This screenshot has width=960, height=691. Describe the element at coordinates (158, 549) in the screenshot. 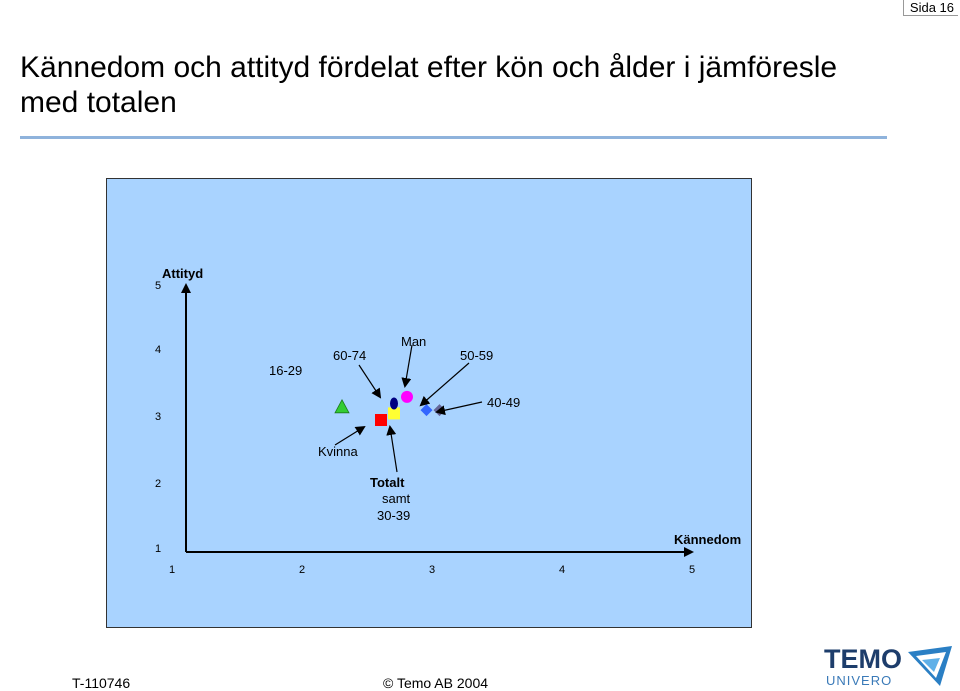

I see `y-tick-label: 1` at that location.